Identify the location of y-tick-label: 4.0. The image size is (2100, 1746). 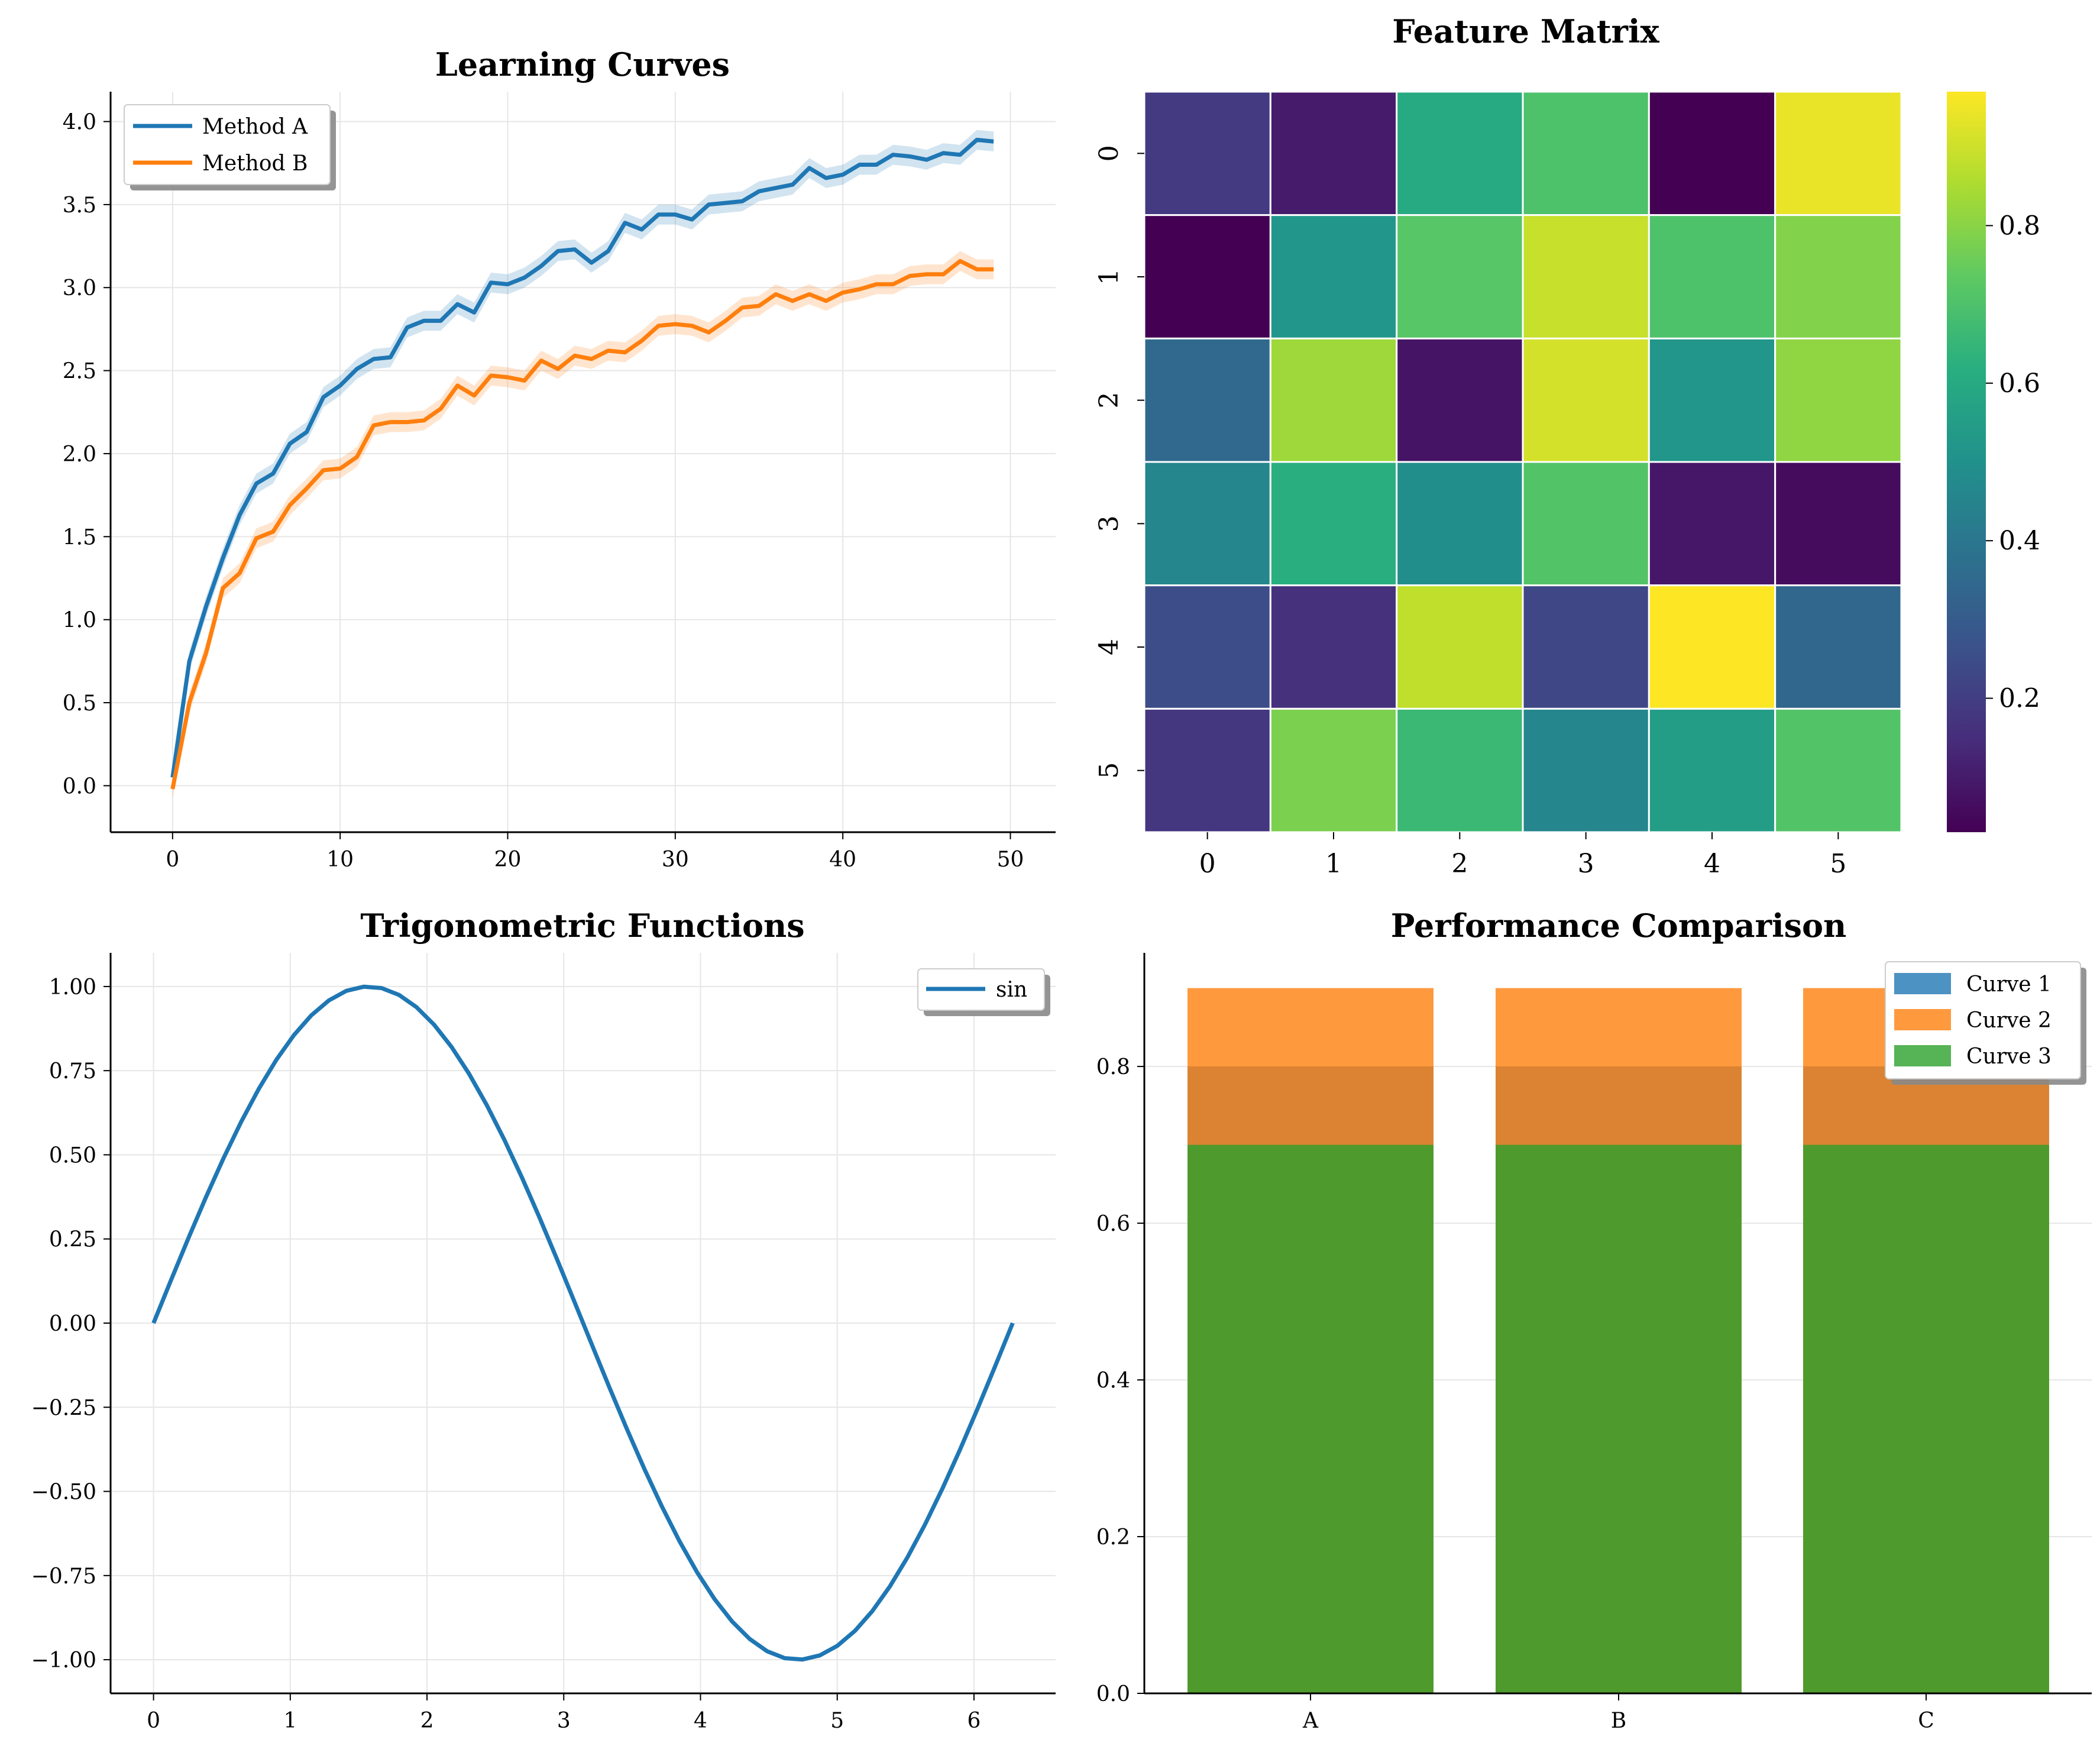
(79, 123).